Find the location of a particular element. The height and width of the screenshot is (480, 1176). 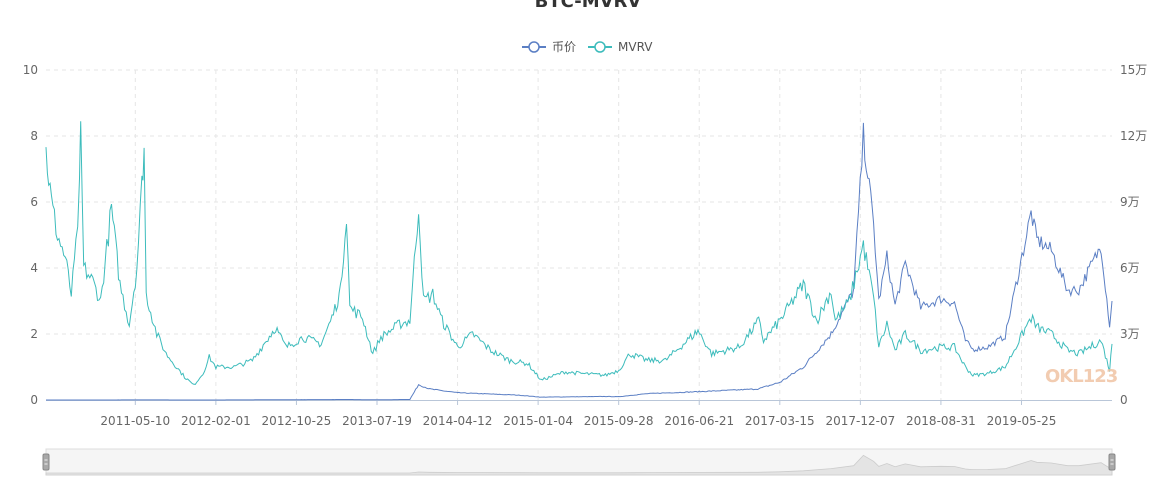

legend: 币价 MVRV is located at coordinates (587, 47).